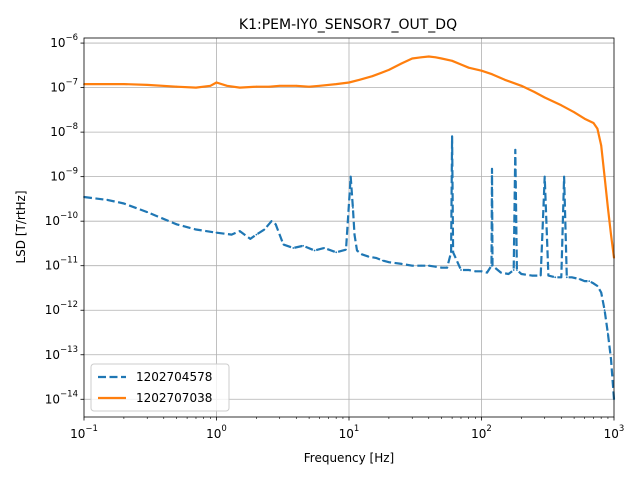 The height and width of the screenshot is (480, 640). I want to click on y-tick-label: 10⁻¹³, so click(61, 353).